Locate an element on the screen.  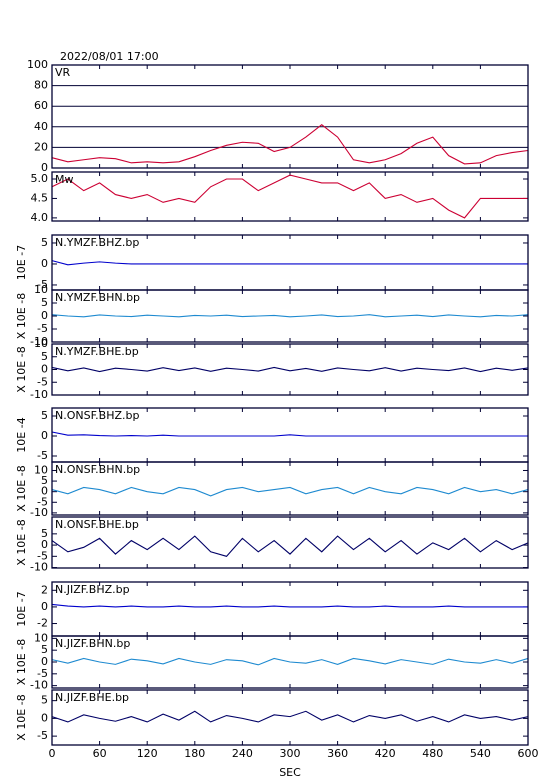
y-tick-label: 5.0 is located at coordinates (40, 178).